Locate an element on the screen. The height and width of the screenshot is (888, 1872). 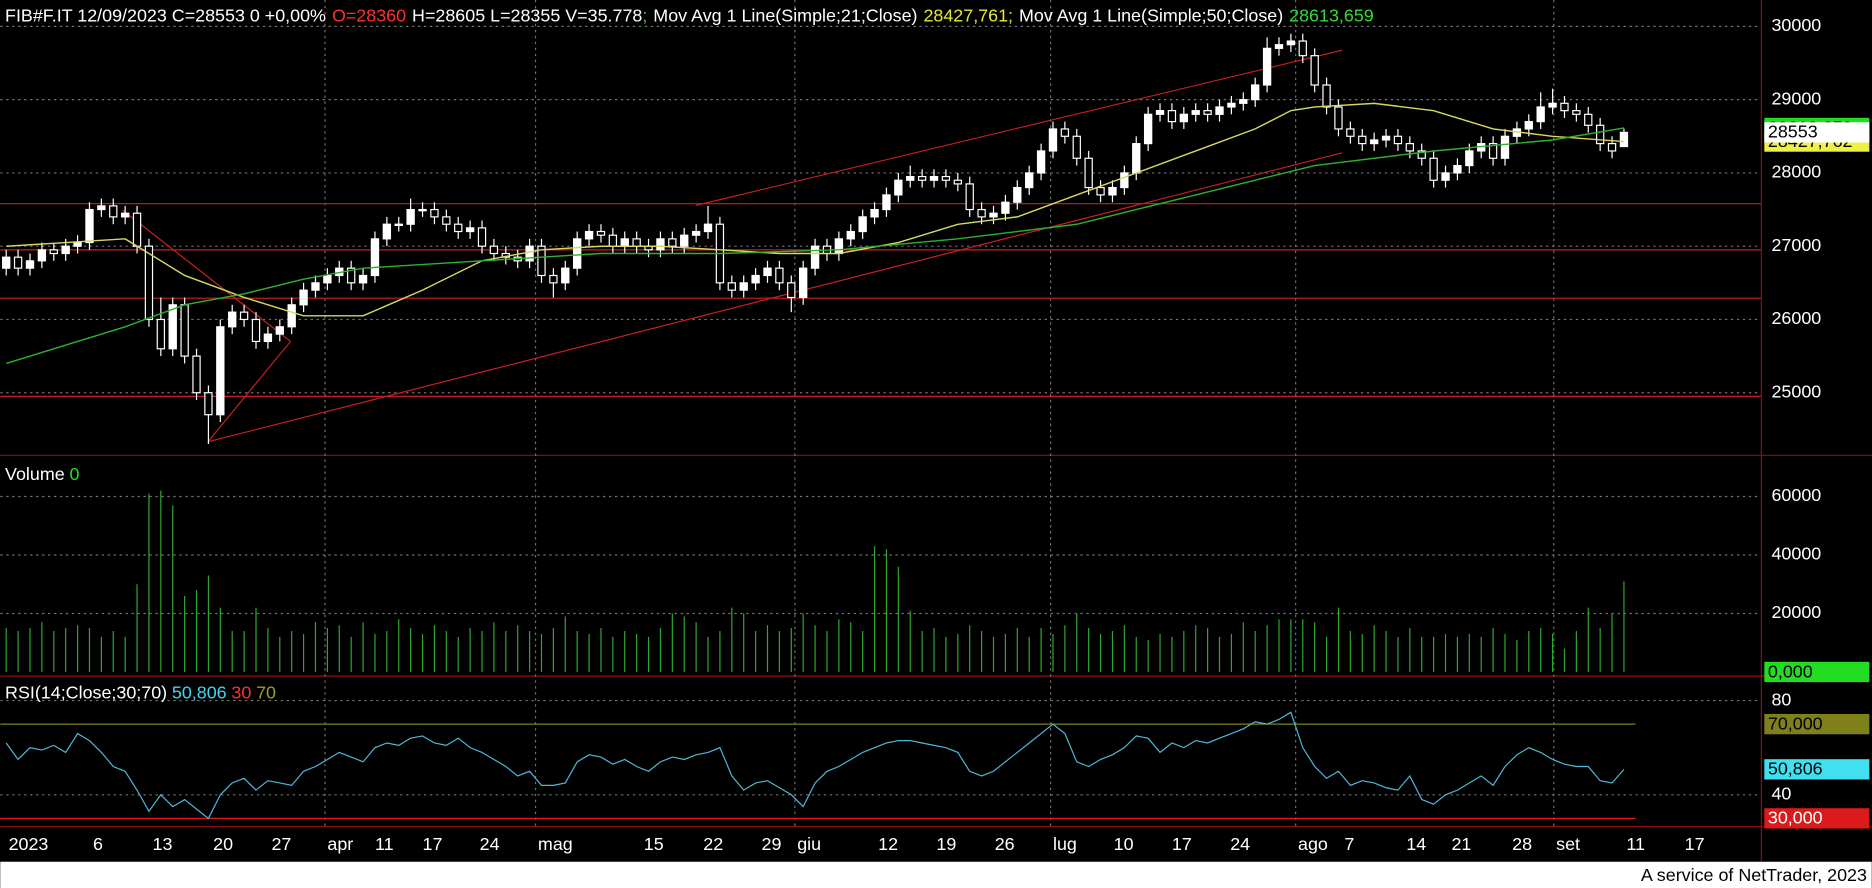
x-tick-label: 6 is located at coordinates (98, 844).